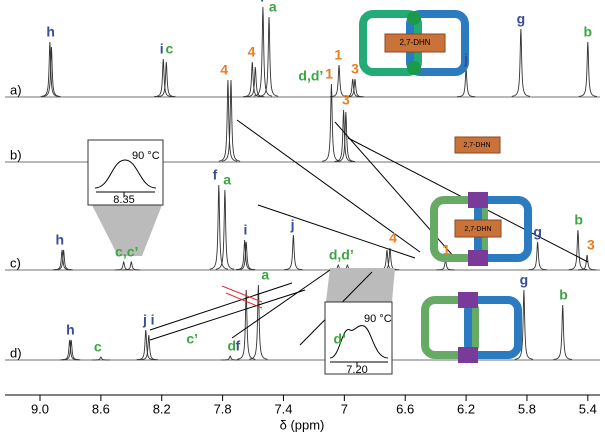  I want to click on inset: 90 °C 8.35, so click(125, 172).